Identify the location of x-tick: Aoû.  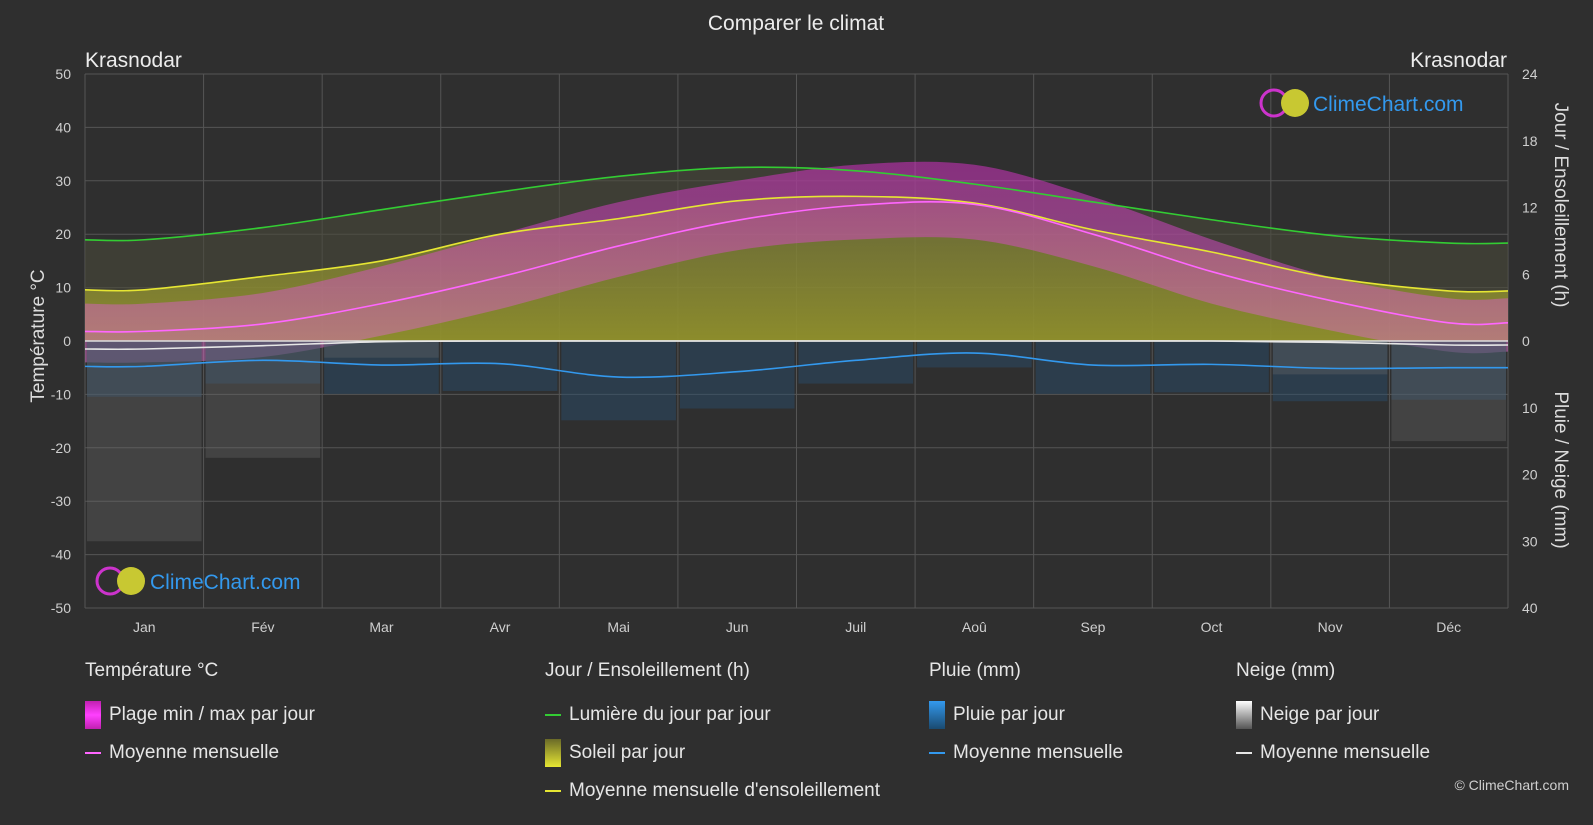
(974, 627).